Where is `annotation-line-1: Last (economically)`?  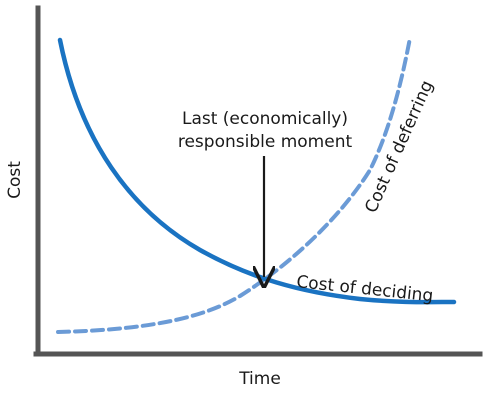 annotation-line-1: Last (economically) is located at coordinates (265, 119).